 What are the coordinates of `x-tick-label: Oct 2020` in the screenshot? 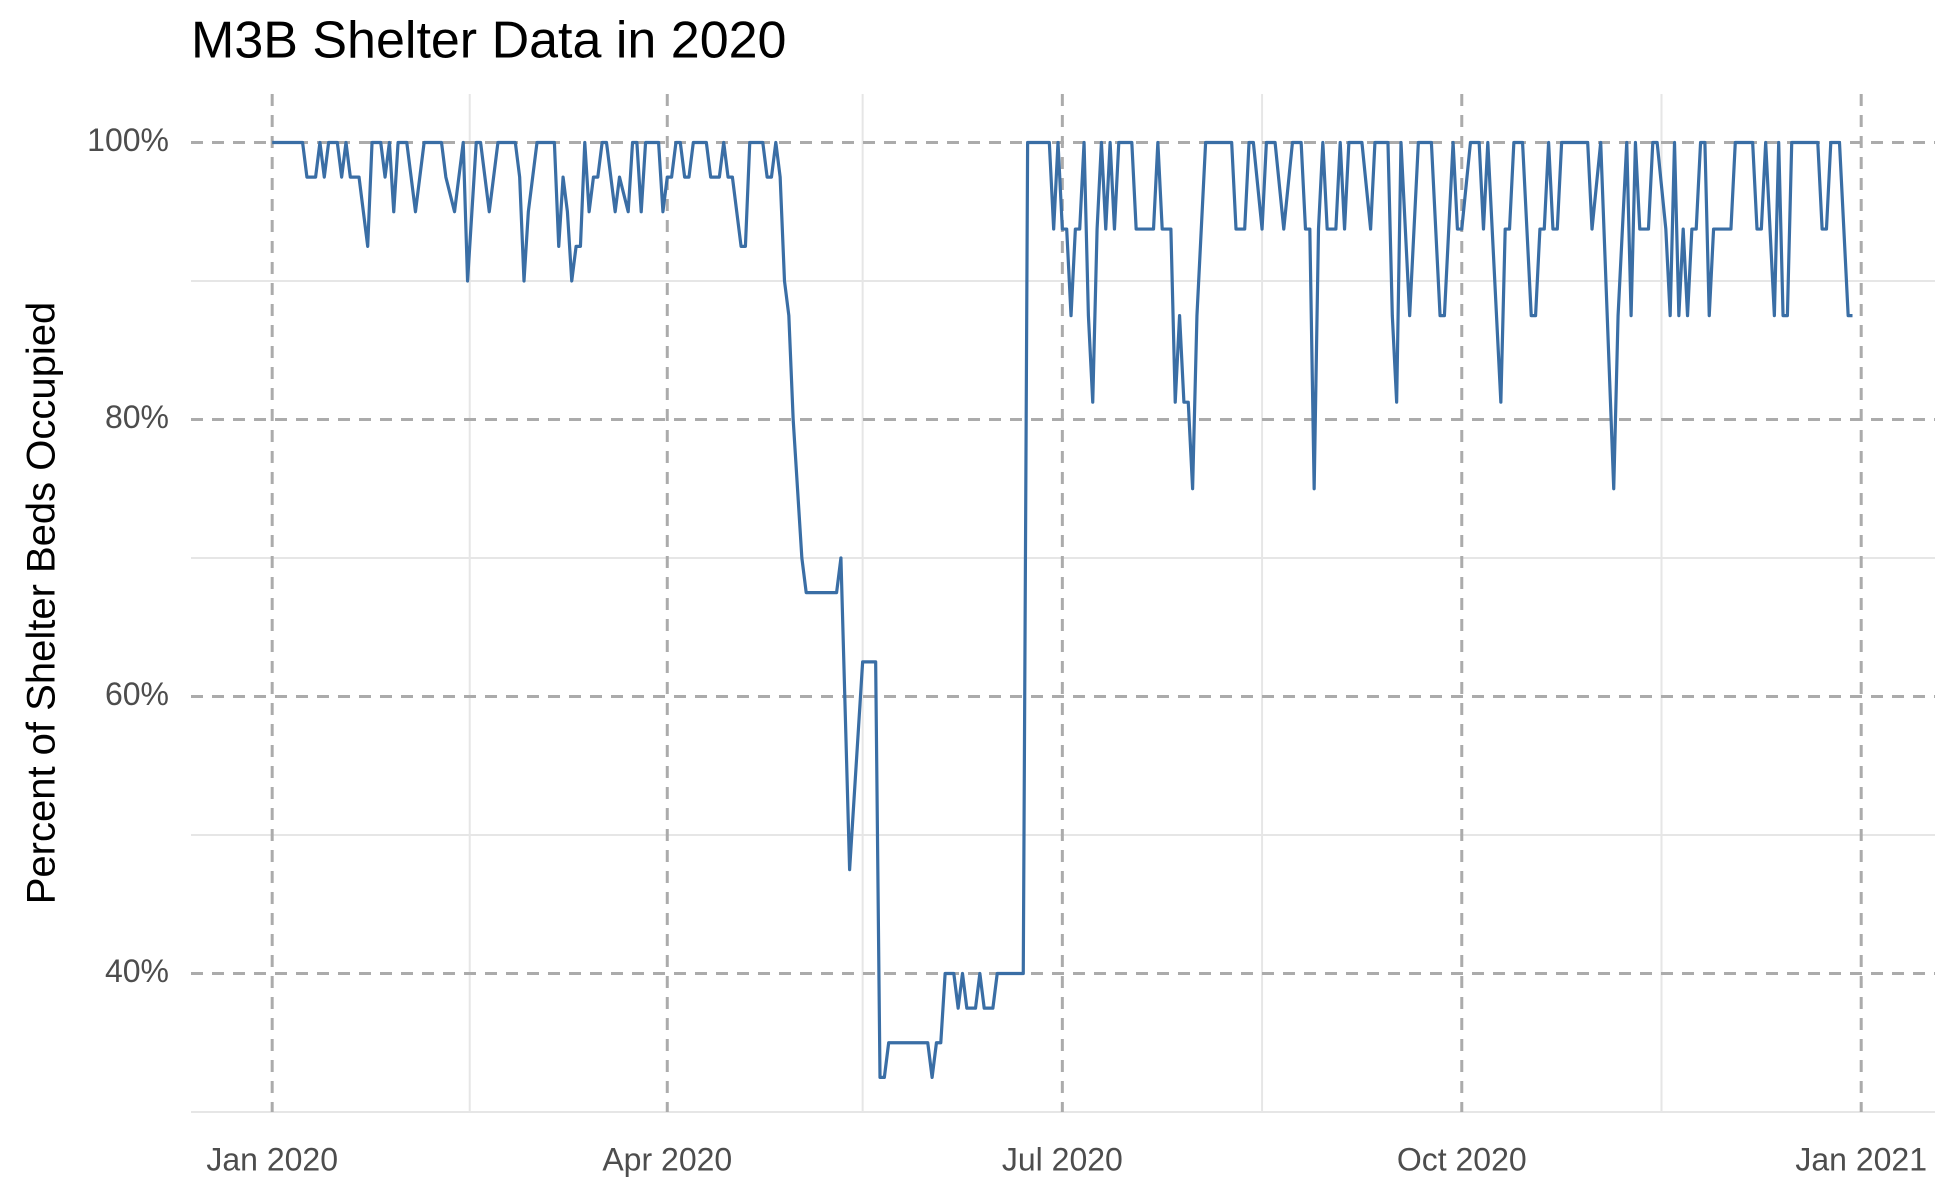 It's located at (1462, 1159).